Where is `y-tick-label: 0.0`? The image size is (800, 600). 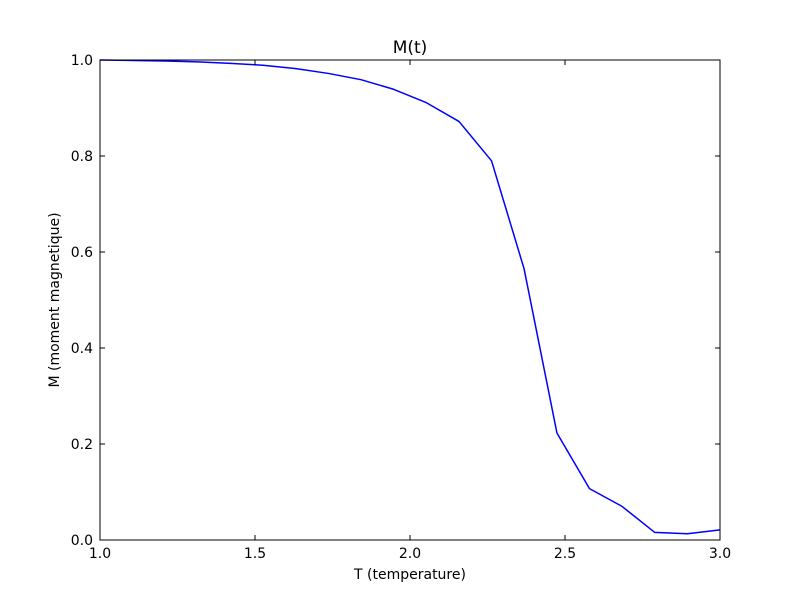
y-tick-label: 0.0 is located at coordinates (82, 541).